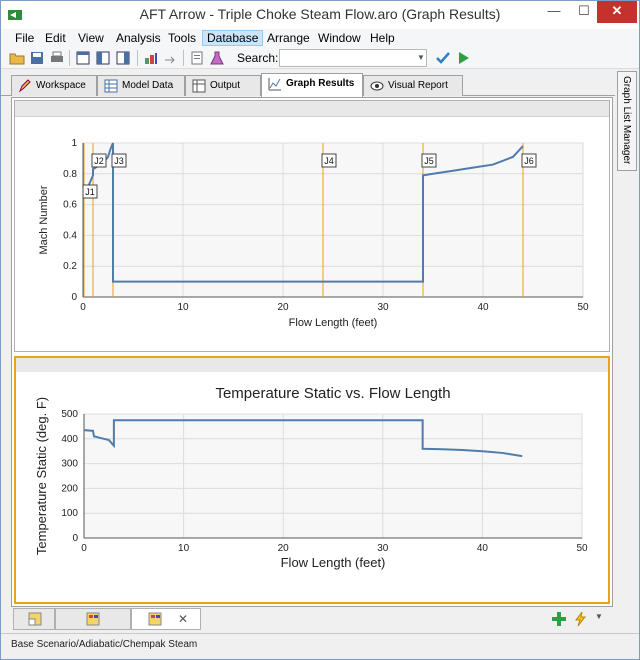 The height and width of the screenshot is (660, 640). I want to click on print-icon, so click(57, 58).